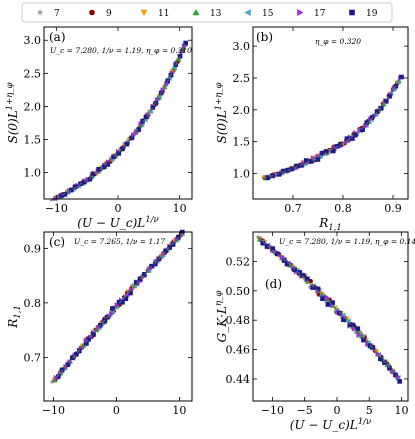 The width and height of the screenshot is (415, 439). What do you see at coordinates (402, 410) in the screenshot?
I see `x-tick-label: 10` at bounding box center [402, 410].